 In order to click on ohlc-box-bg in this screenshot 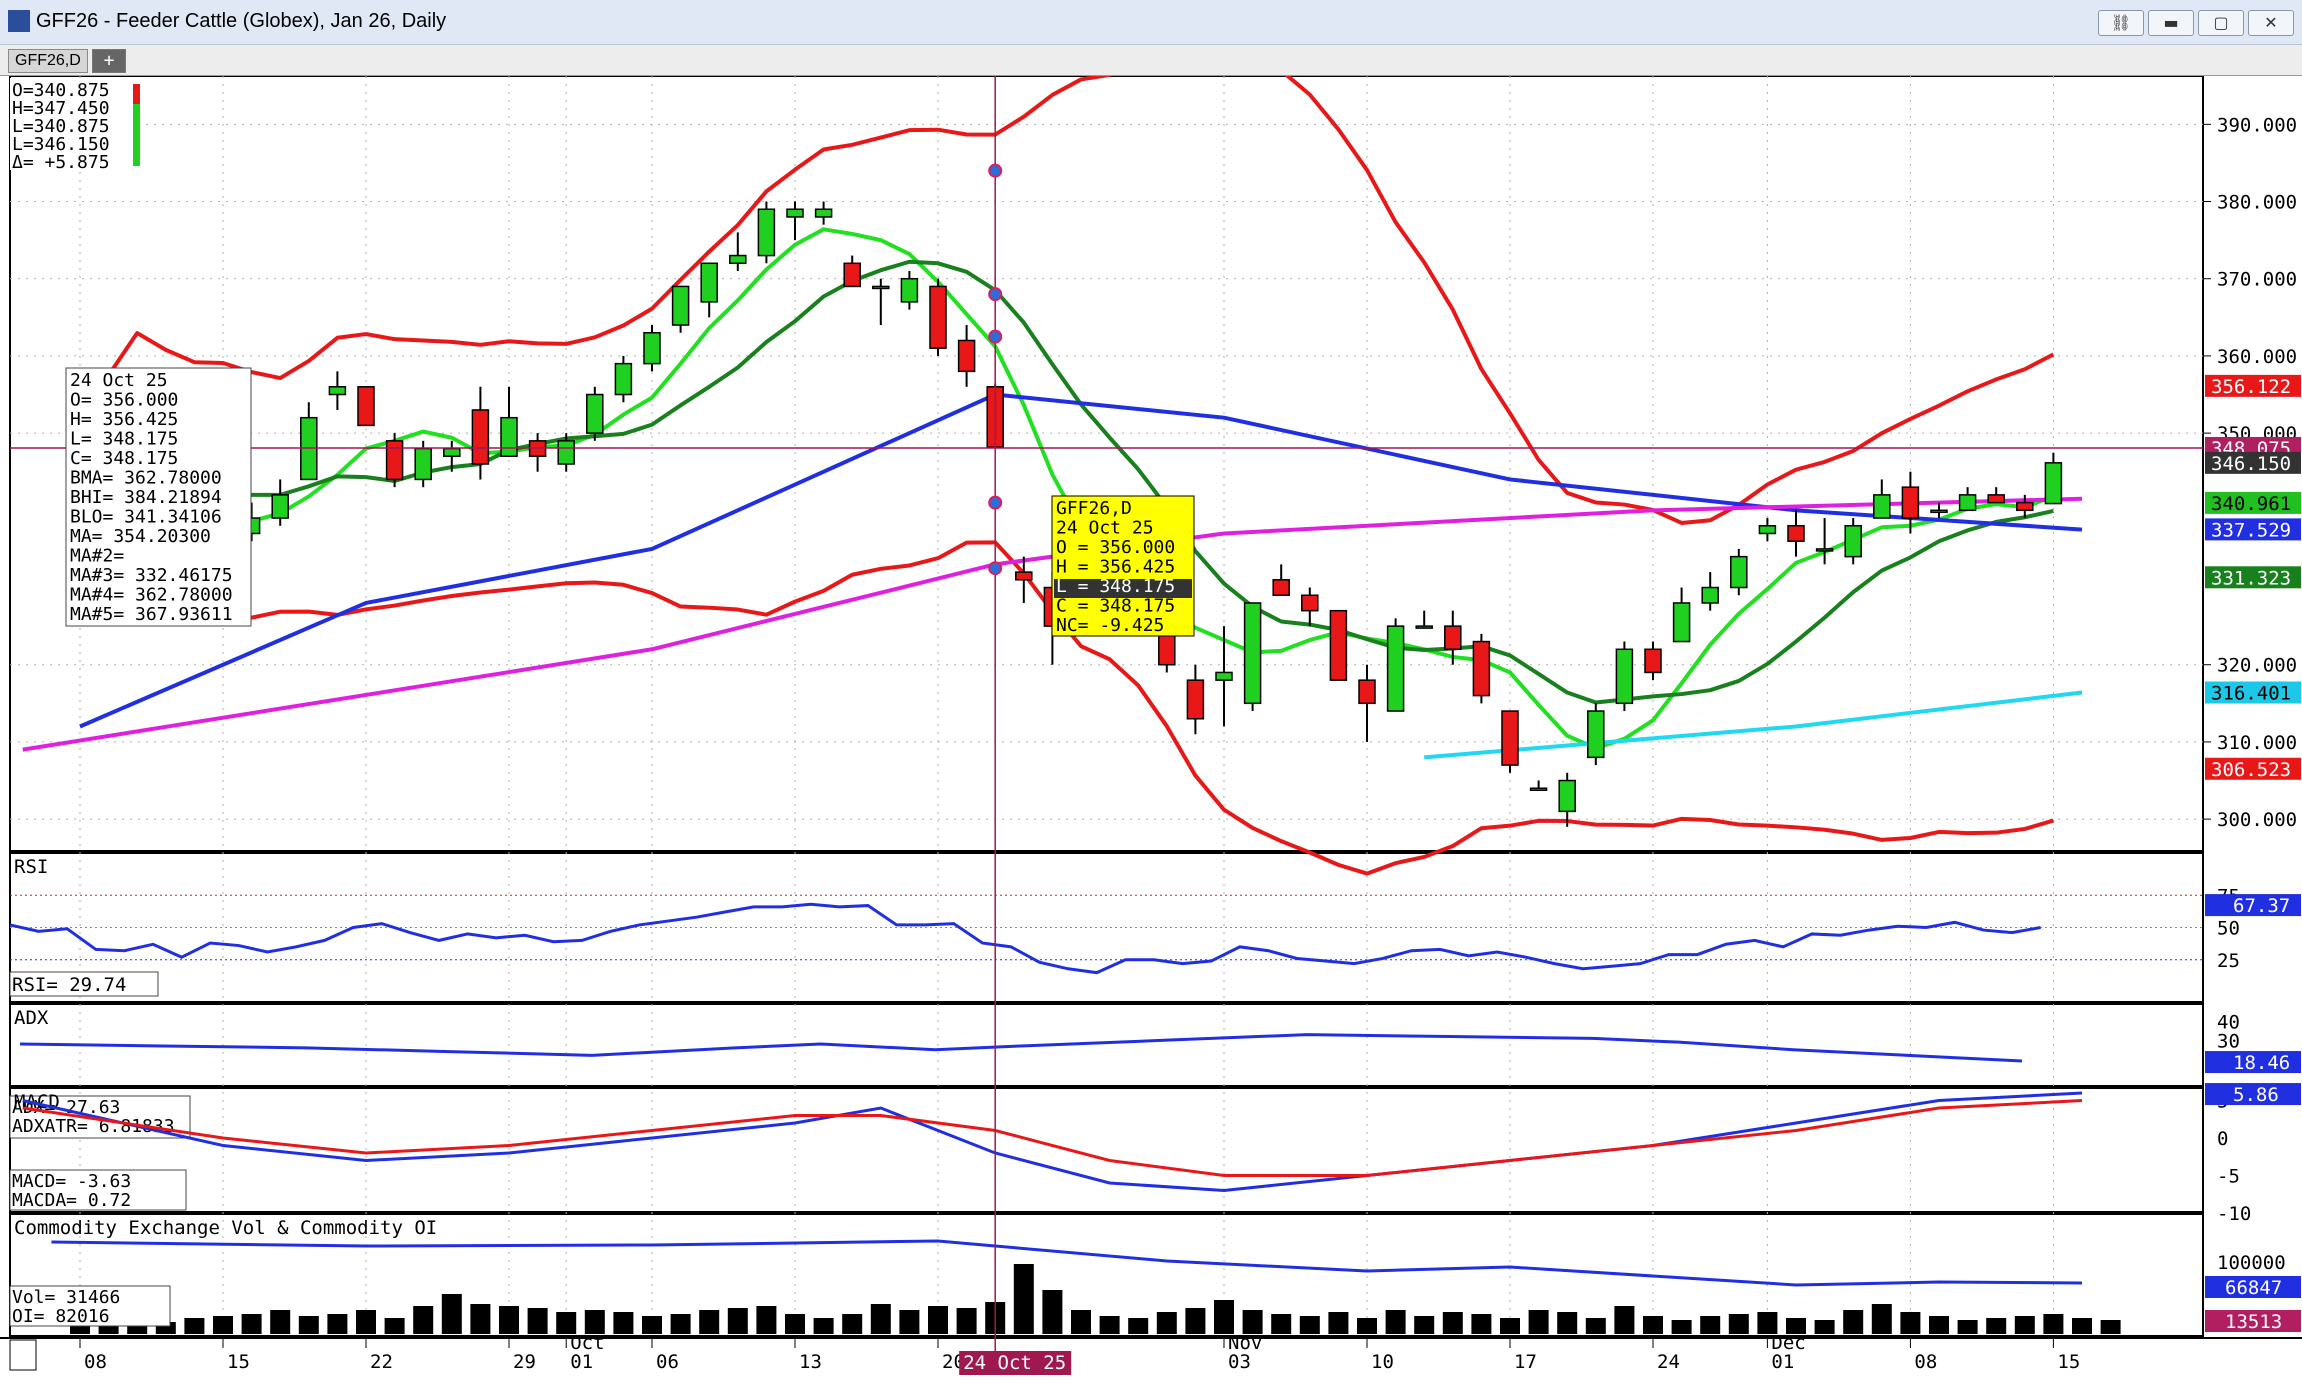, I will do `click(75, 124)`.